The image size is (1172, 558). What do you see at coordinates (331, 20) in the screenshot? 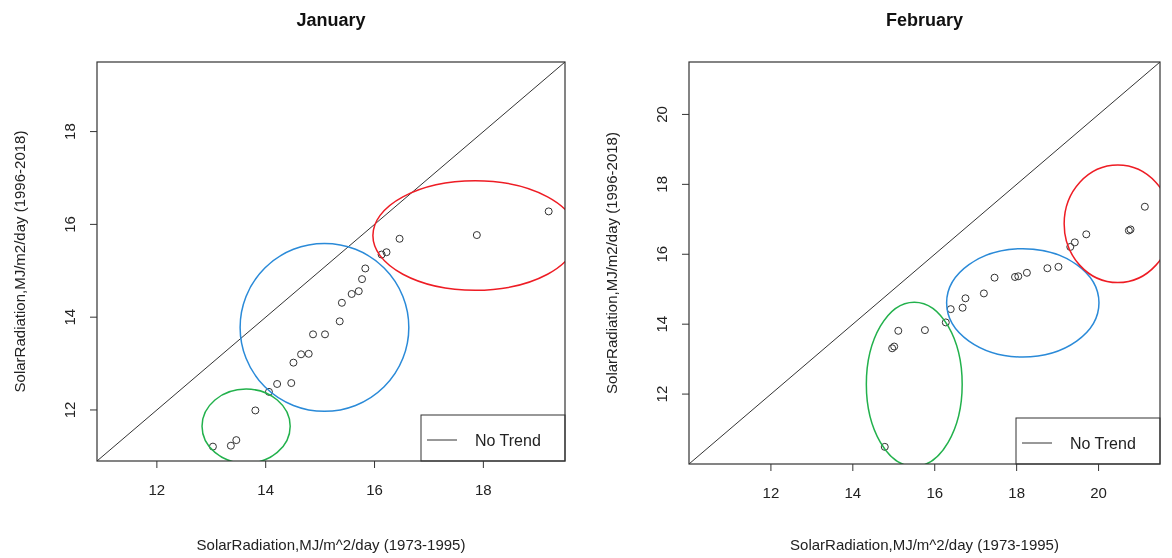
I see `chart-title: January` at bounding box center [331, 20].